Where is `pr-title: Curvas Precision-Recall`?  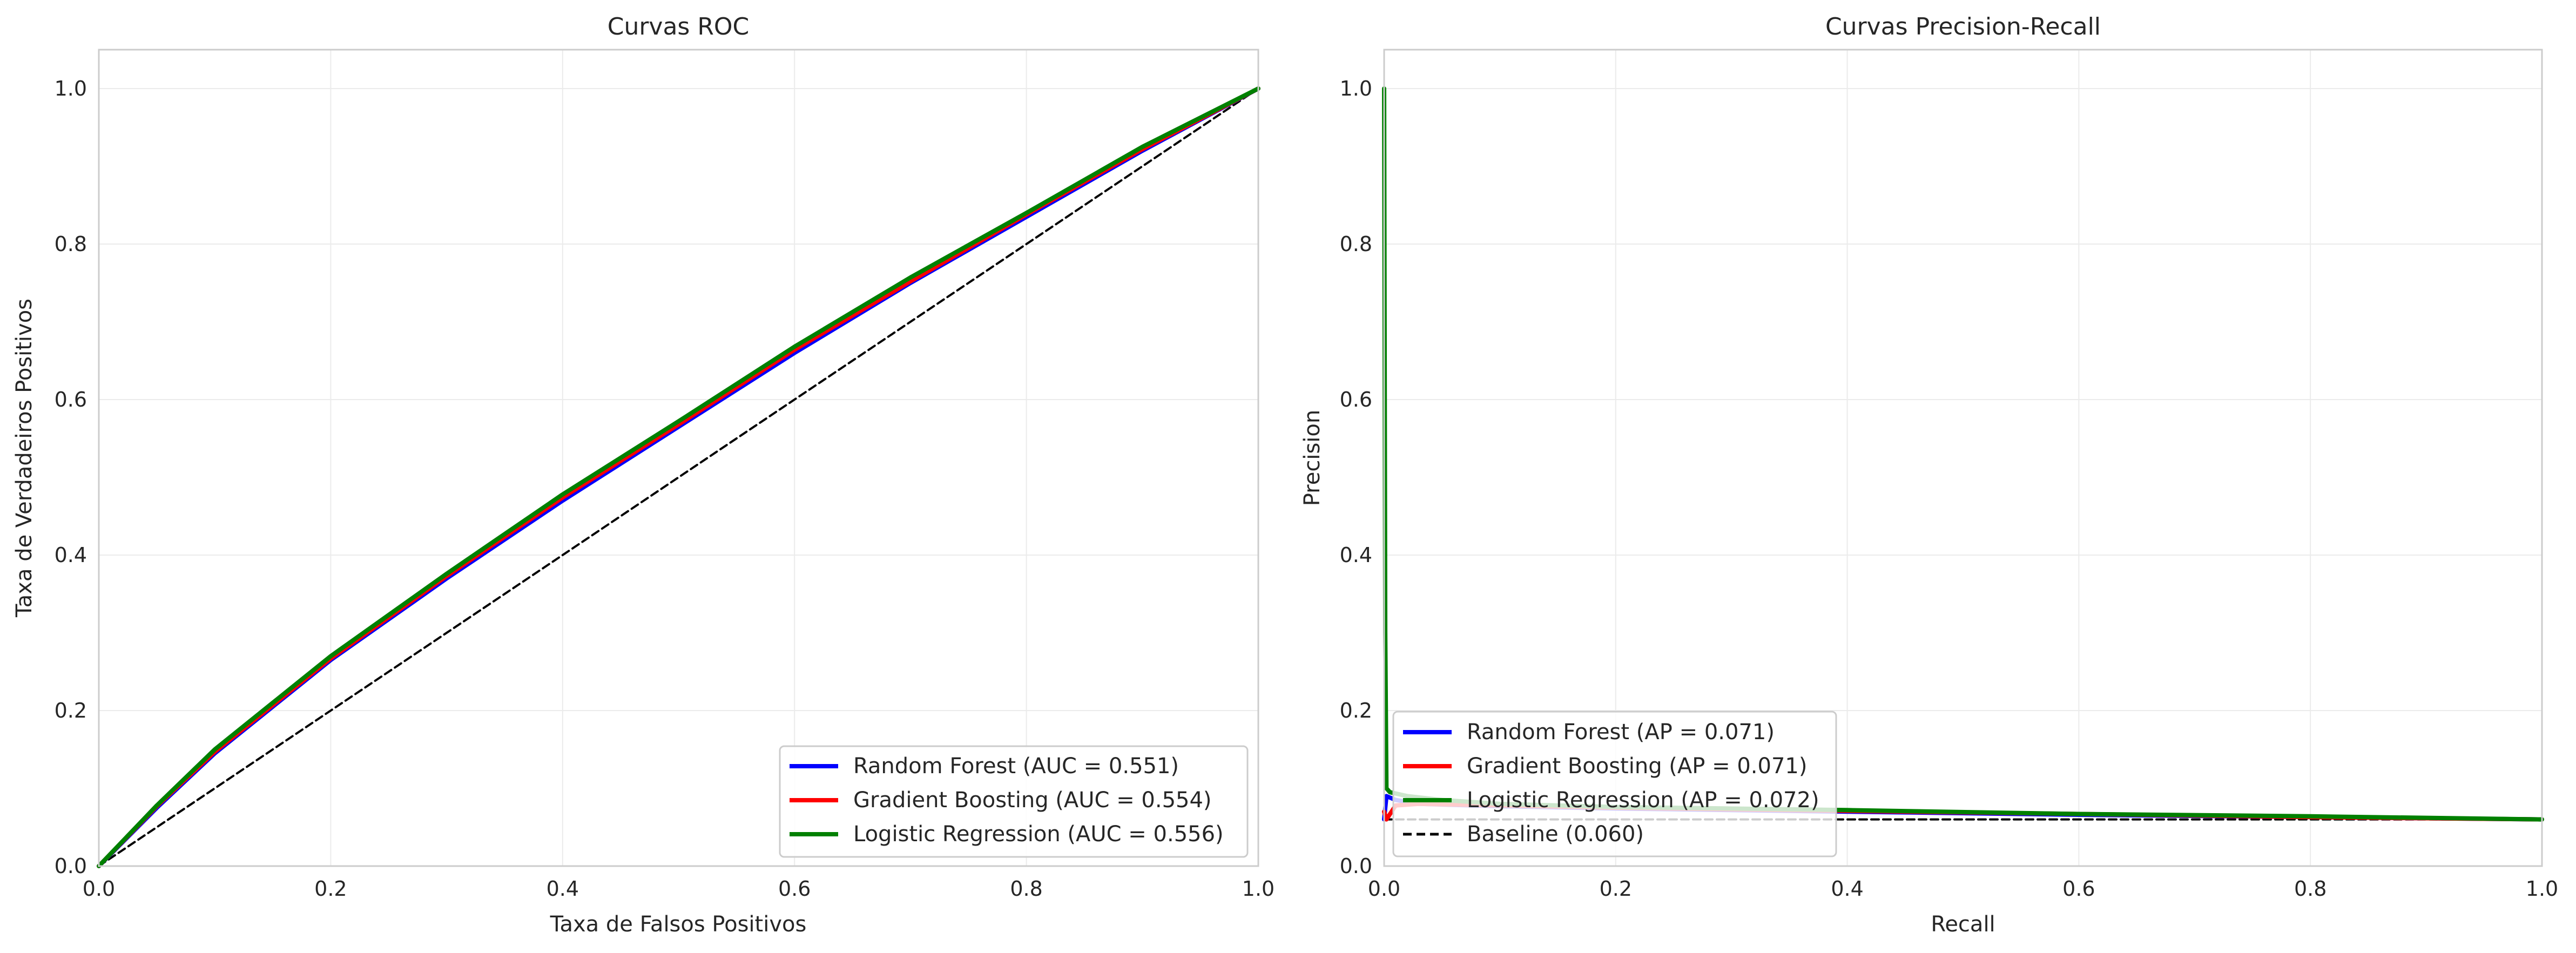
pr-title: Curvas Precision-Recall is located at coordinates (1963, 26).